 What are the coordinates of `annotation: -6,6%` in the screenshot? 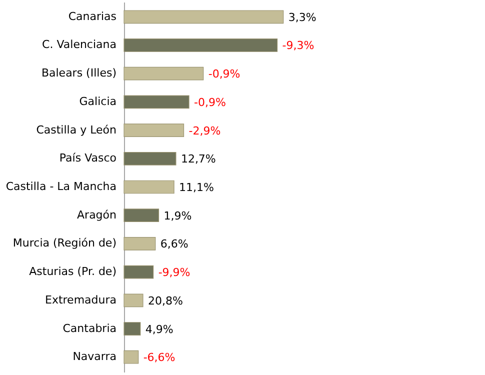 It's located at (159, 357).